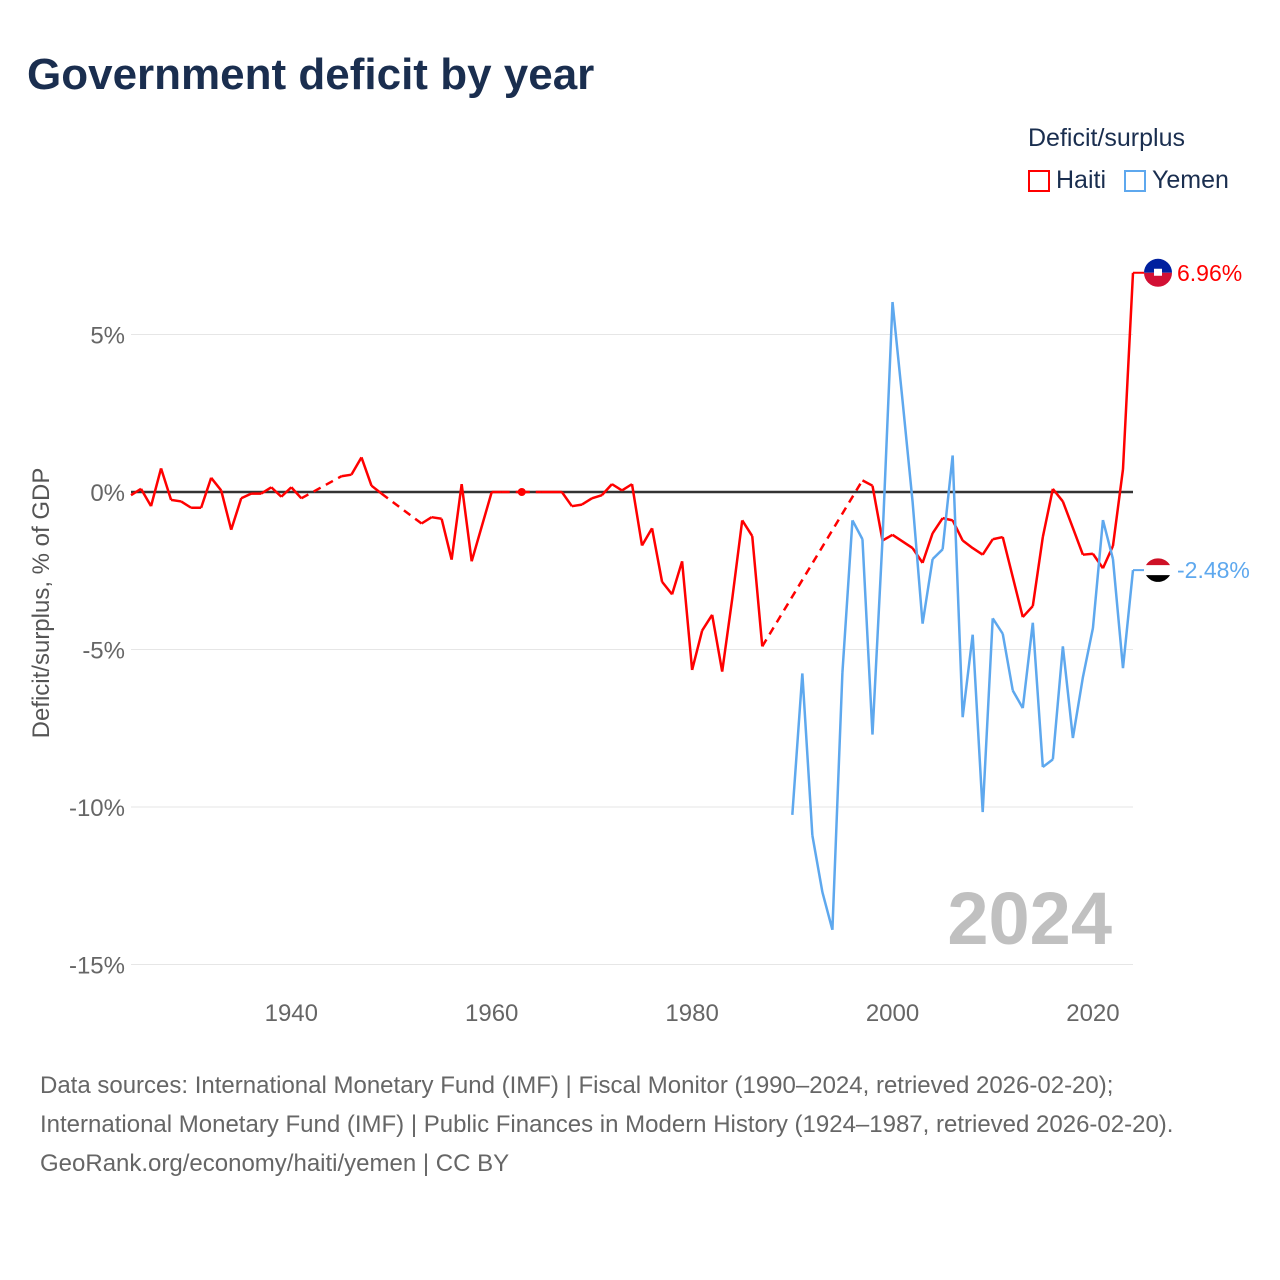  What do you see at coordinates (1158, 272) in the screenshot?
I see `haiti-flag-emblem-icon` at bounding box center [1158, 272].